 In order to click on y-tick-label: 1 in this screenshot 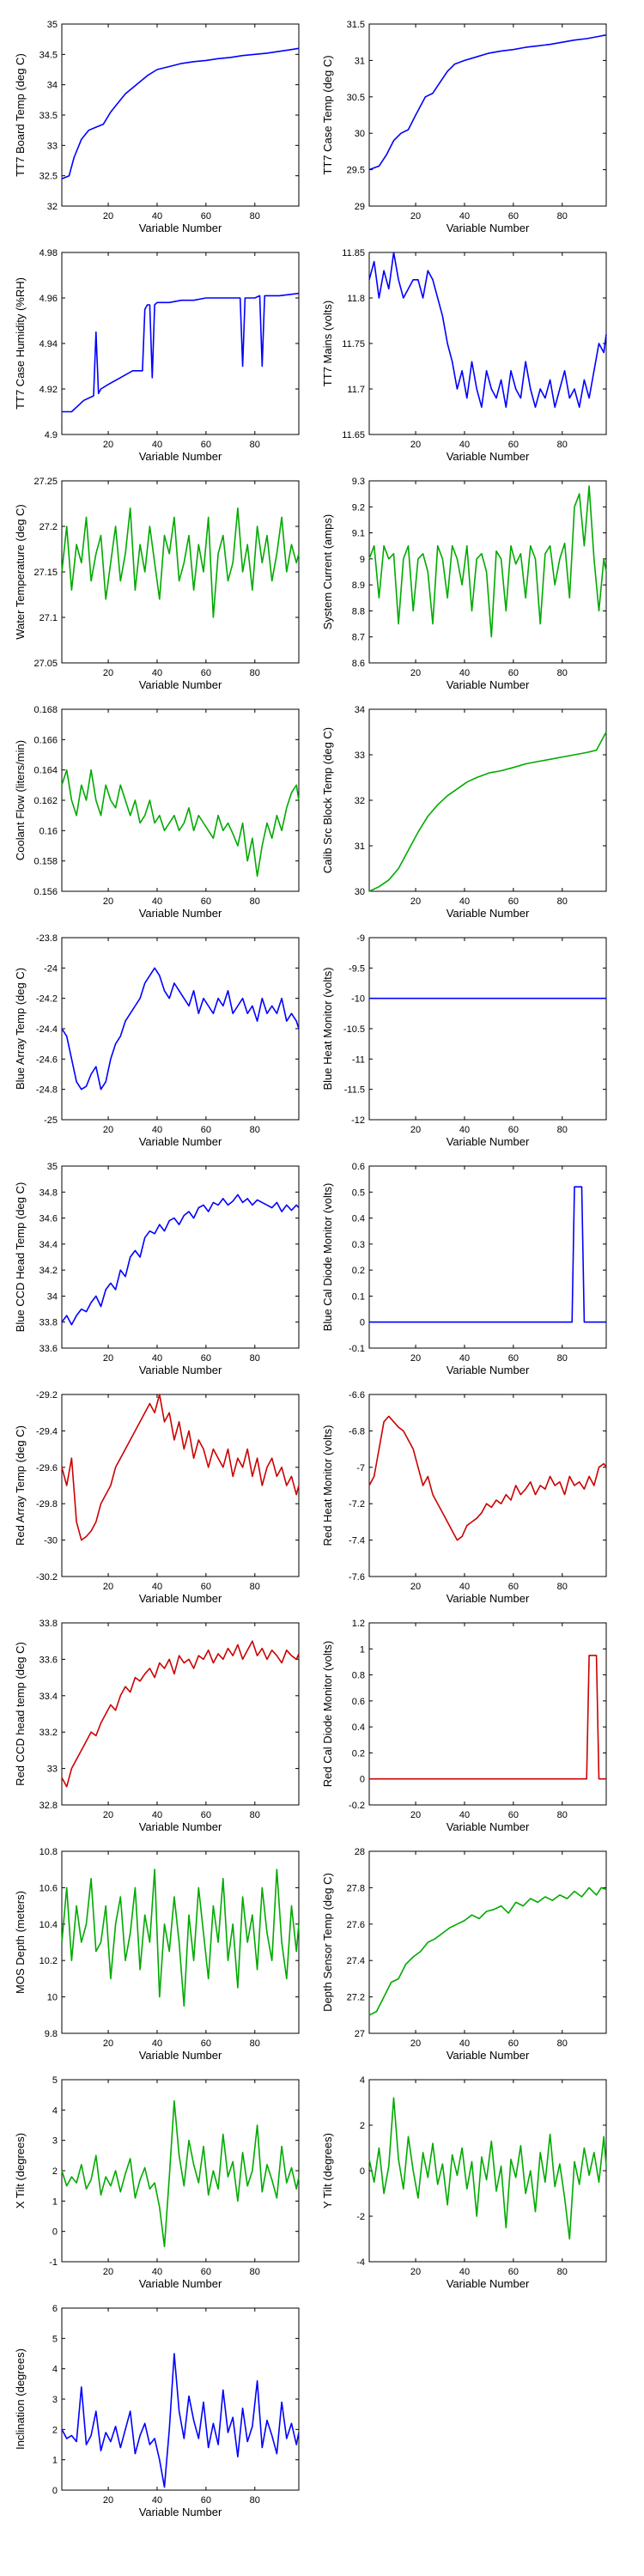, I will do `click(55, 2461)`.